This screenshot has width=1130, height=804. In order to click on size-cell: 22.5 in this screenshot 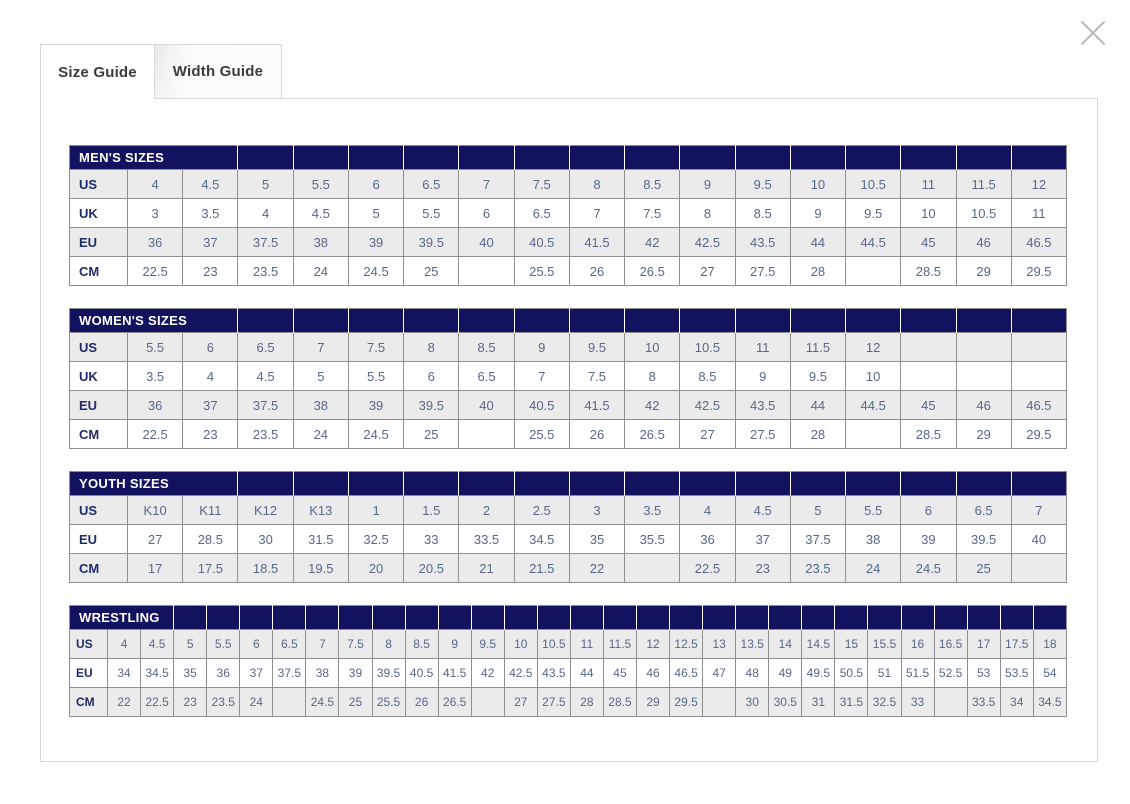, I will do `click(157, 702)`.